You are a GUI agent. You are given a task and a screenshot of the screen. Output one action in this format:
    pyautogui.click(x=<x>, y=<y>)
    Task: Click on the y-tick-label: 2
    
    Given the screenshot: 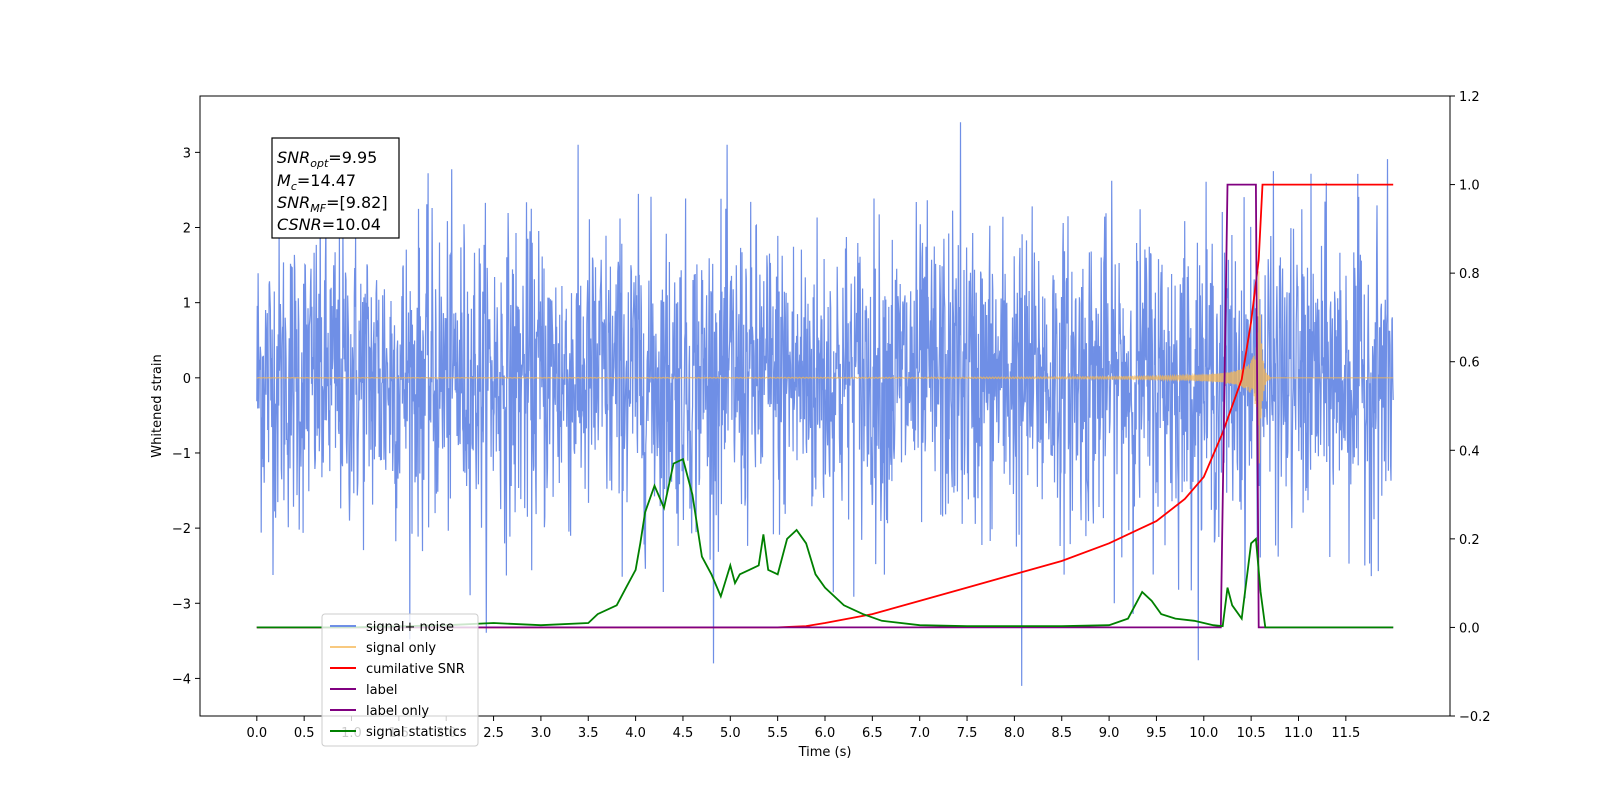 What is the action you would take?
    pyautogui.click(x=187, y=229)
    